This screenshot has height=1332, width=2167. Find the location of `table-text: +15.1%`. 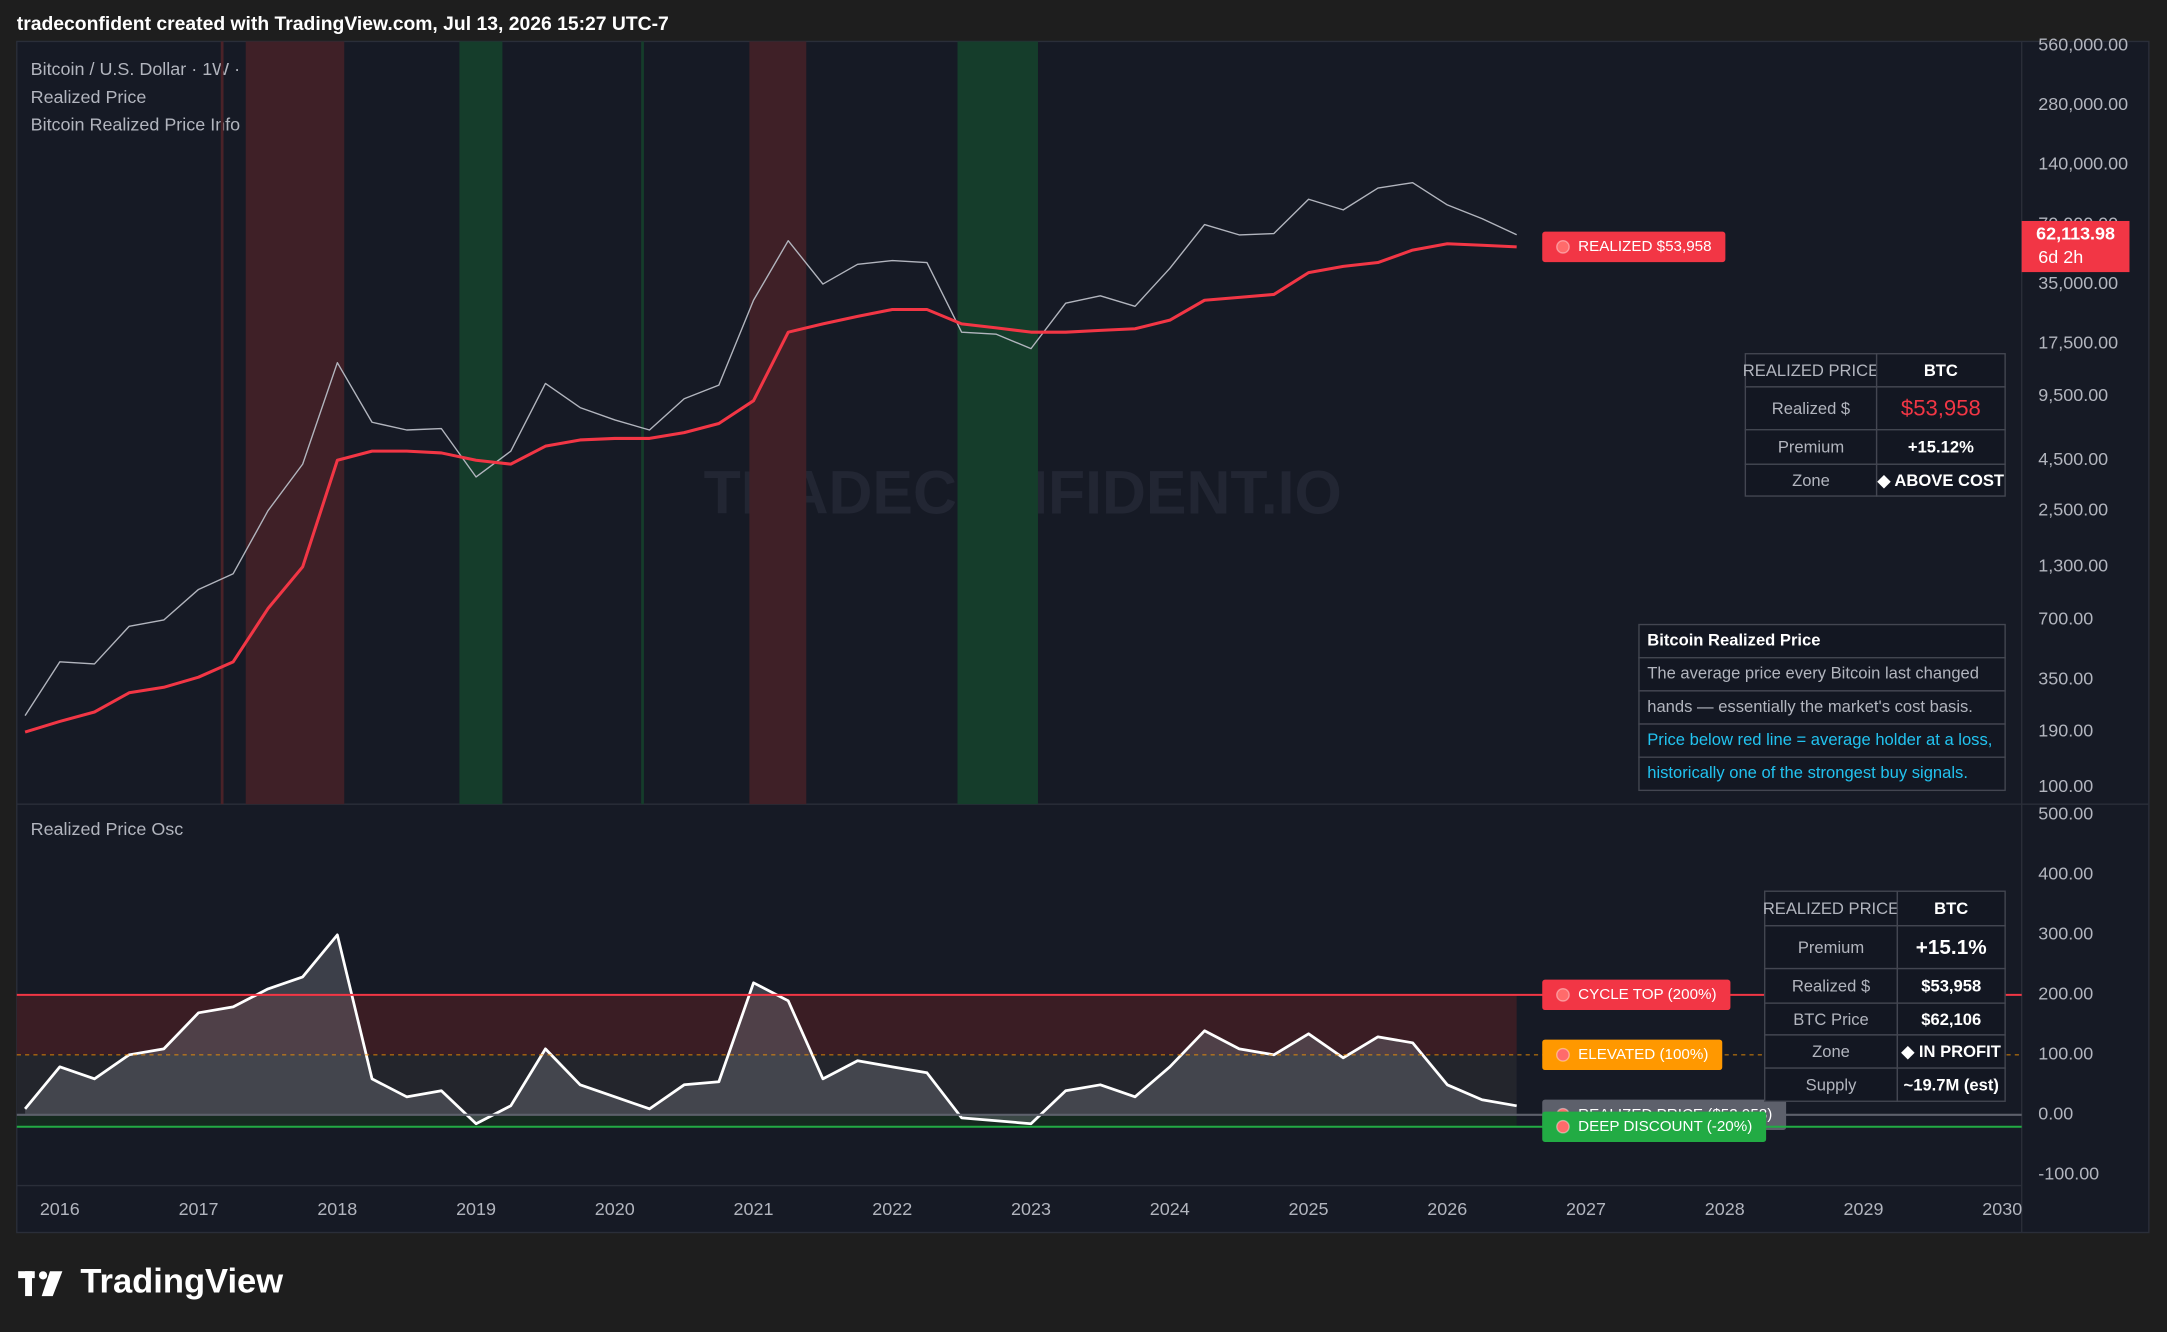

table-text: +15.1% is located at coordinates (1951, 947).